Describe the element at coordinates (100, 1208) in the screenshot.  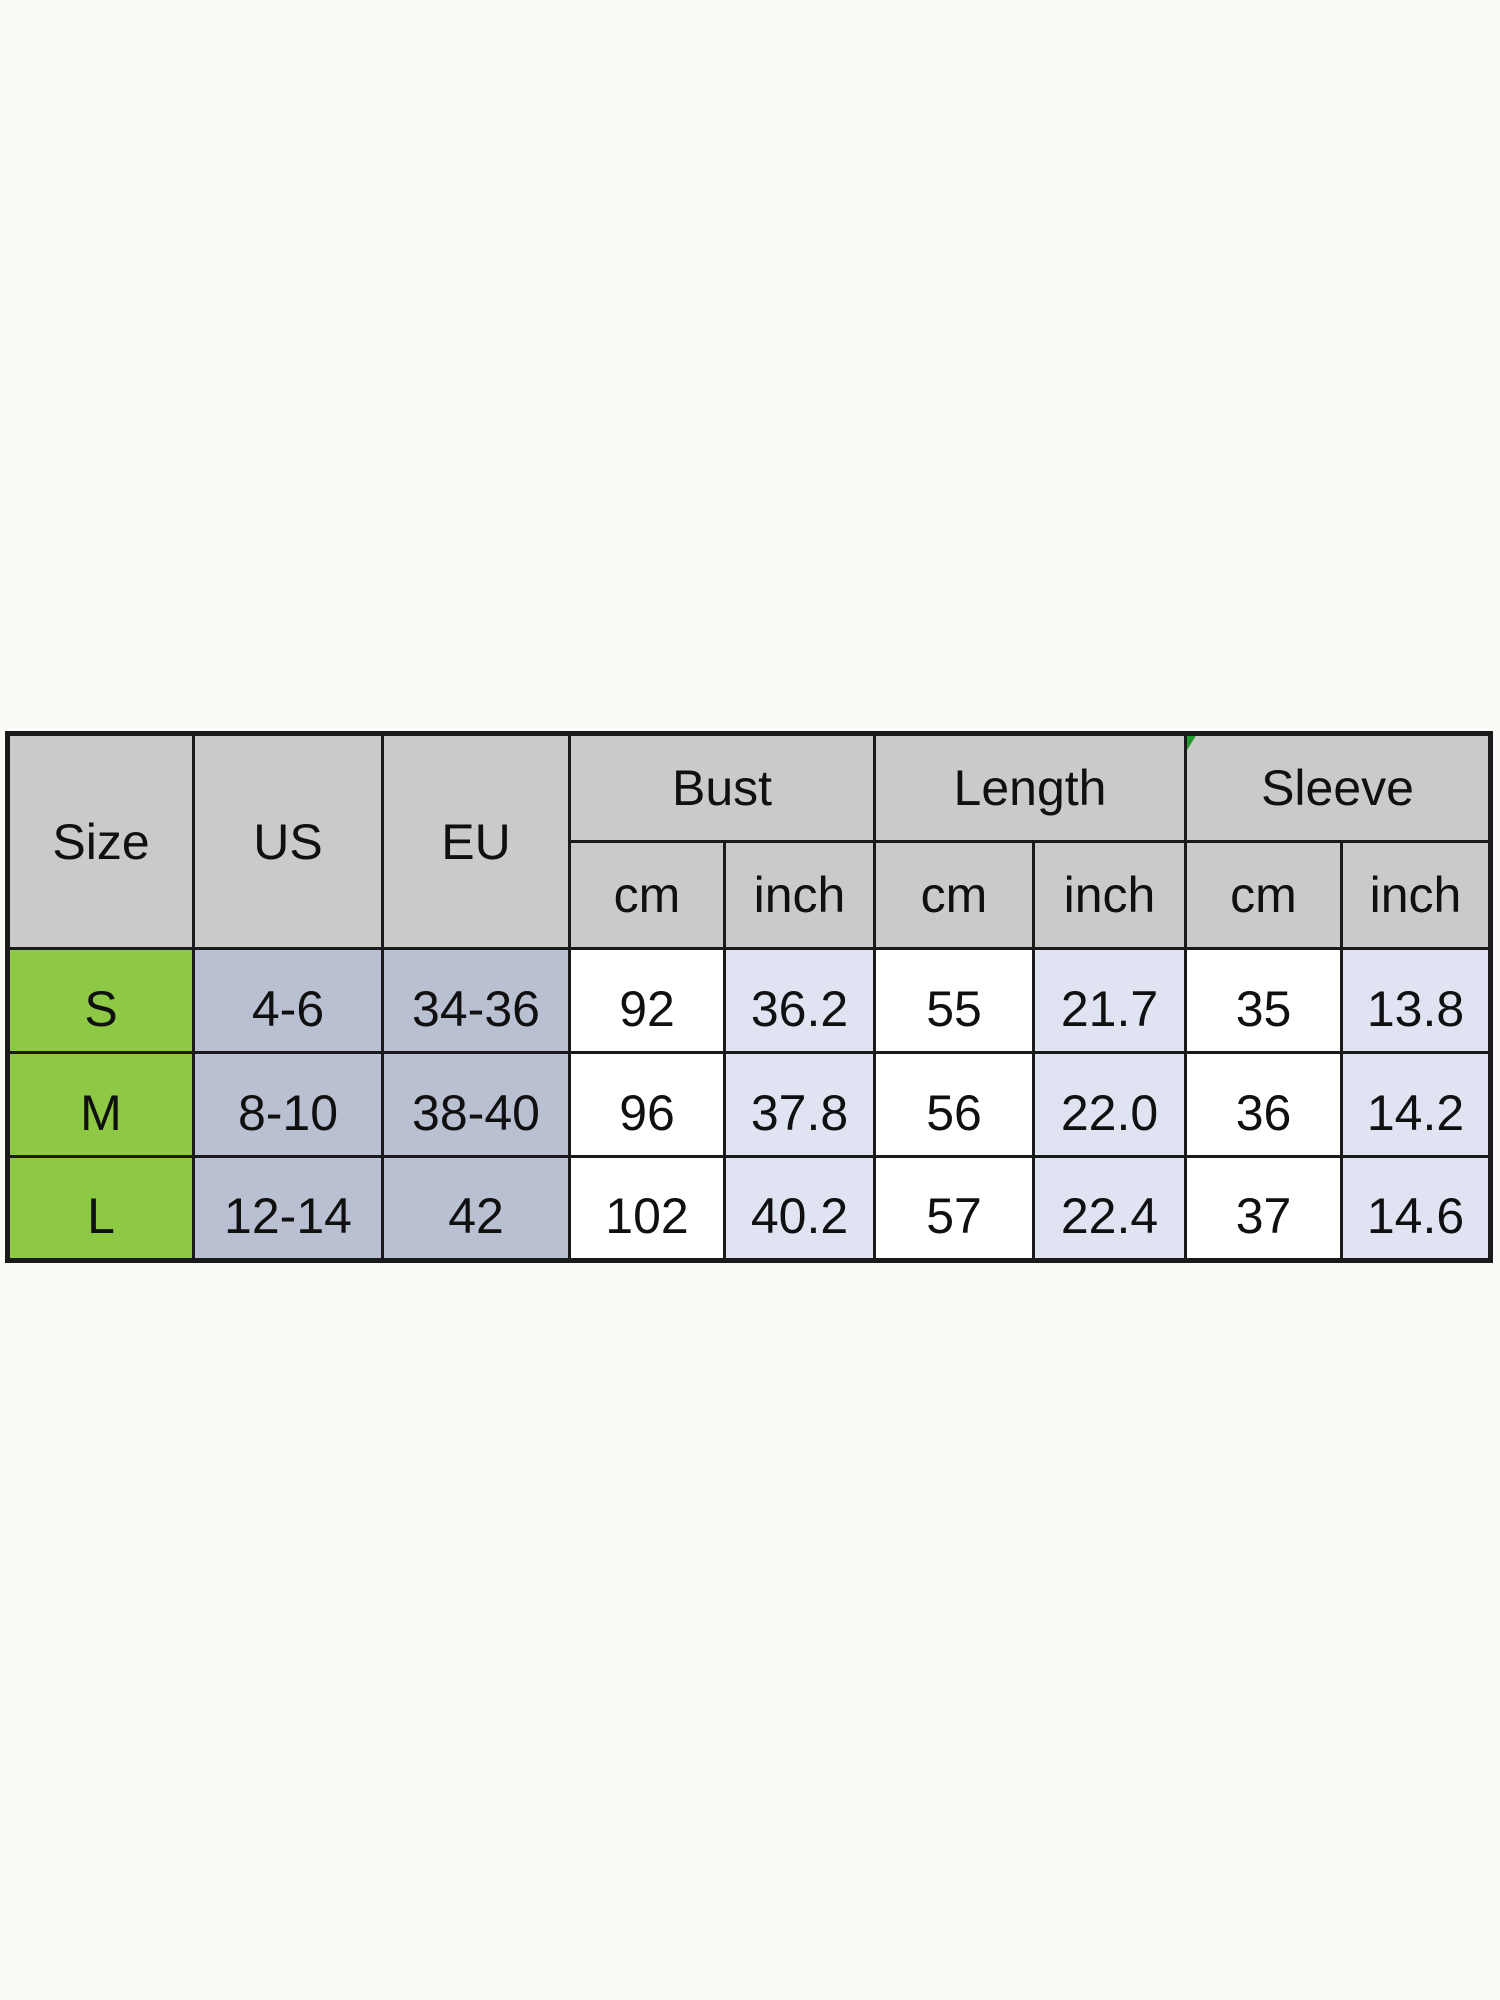
I see `cell-size: L` at that location.